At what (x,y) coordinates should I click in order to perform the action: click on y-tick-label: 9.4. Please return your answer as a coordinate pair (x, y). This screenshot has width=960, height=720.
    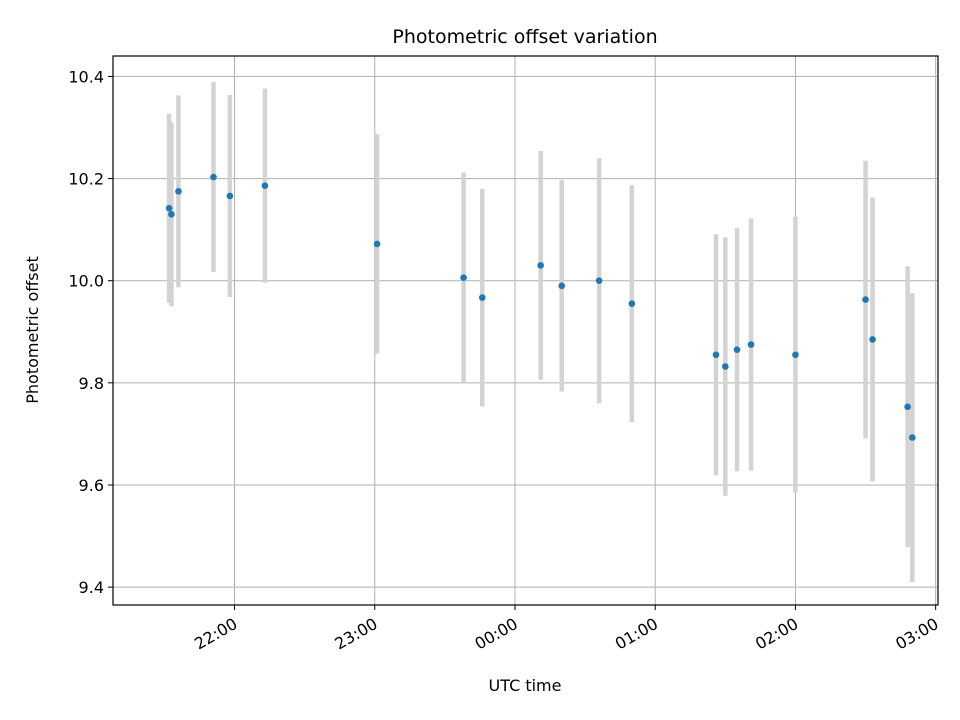
    Looking at the image, I should click on (91, 587).